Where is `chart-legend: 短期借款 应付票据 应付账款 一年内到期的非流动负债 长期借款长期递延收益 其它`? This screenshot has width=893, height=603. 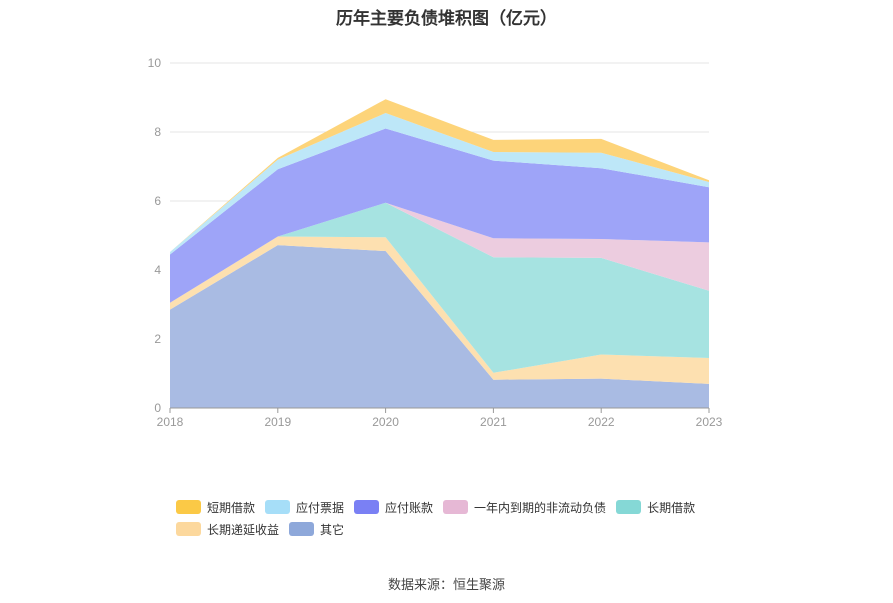
chart-legend: 短期借款 应付票据 应付账款 一年内到期的非流动负债 长期借款长期递延收益 其它 is located at coordinates (456, 518).